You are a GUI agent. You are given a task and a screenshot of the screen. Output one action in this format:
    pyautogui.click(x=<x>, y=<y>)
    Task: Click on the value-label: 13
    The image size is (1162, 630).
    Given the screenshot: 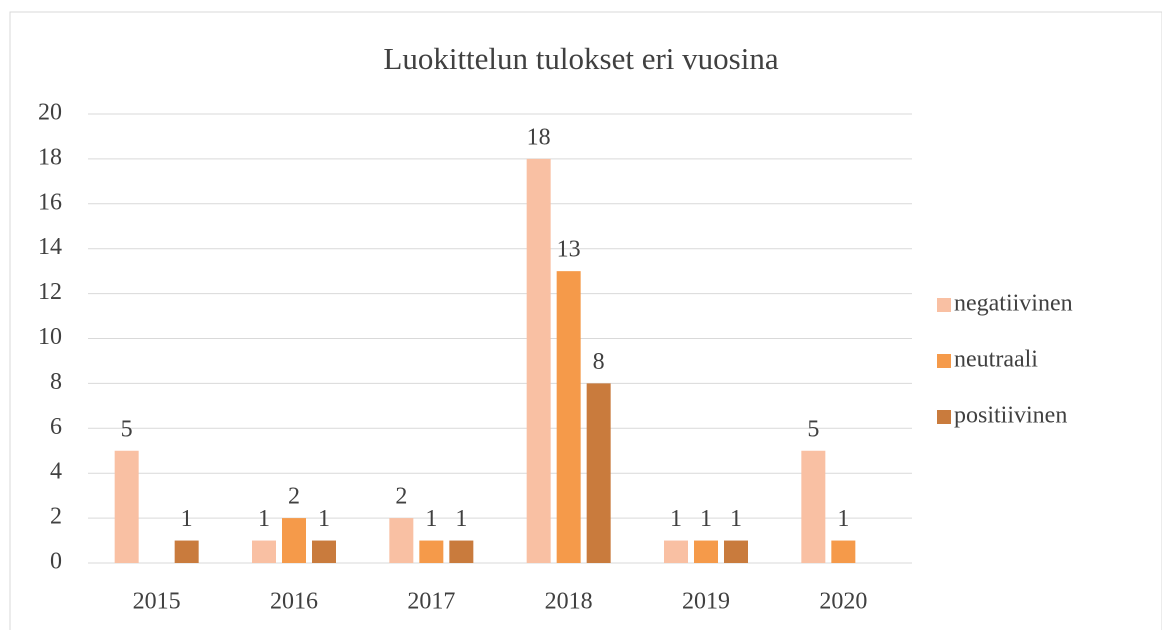 What is the action you would take?
    pyautogui.click(x=569, y=250)
    